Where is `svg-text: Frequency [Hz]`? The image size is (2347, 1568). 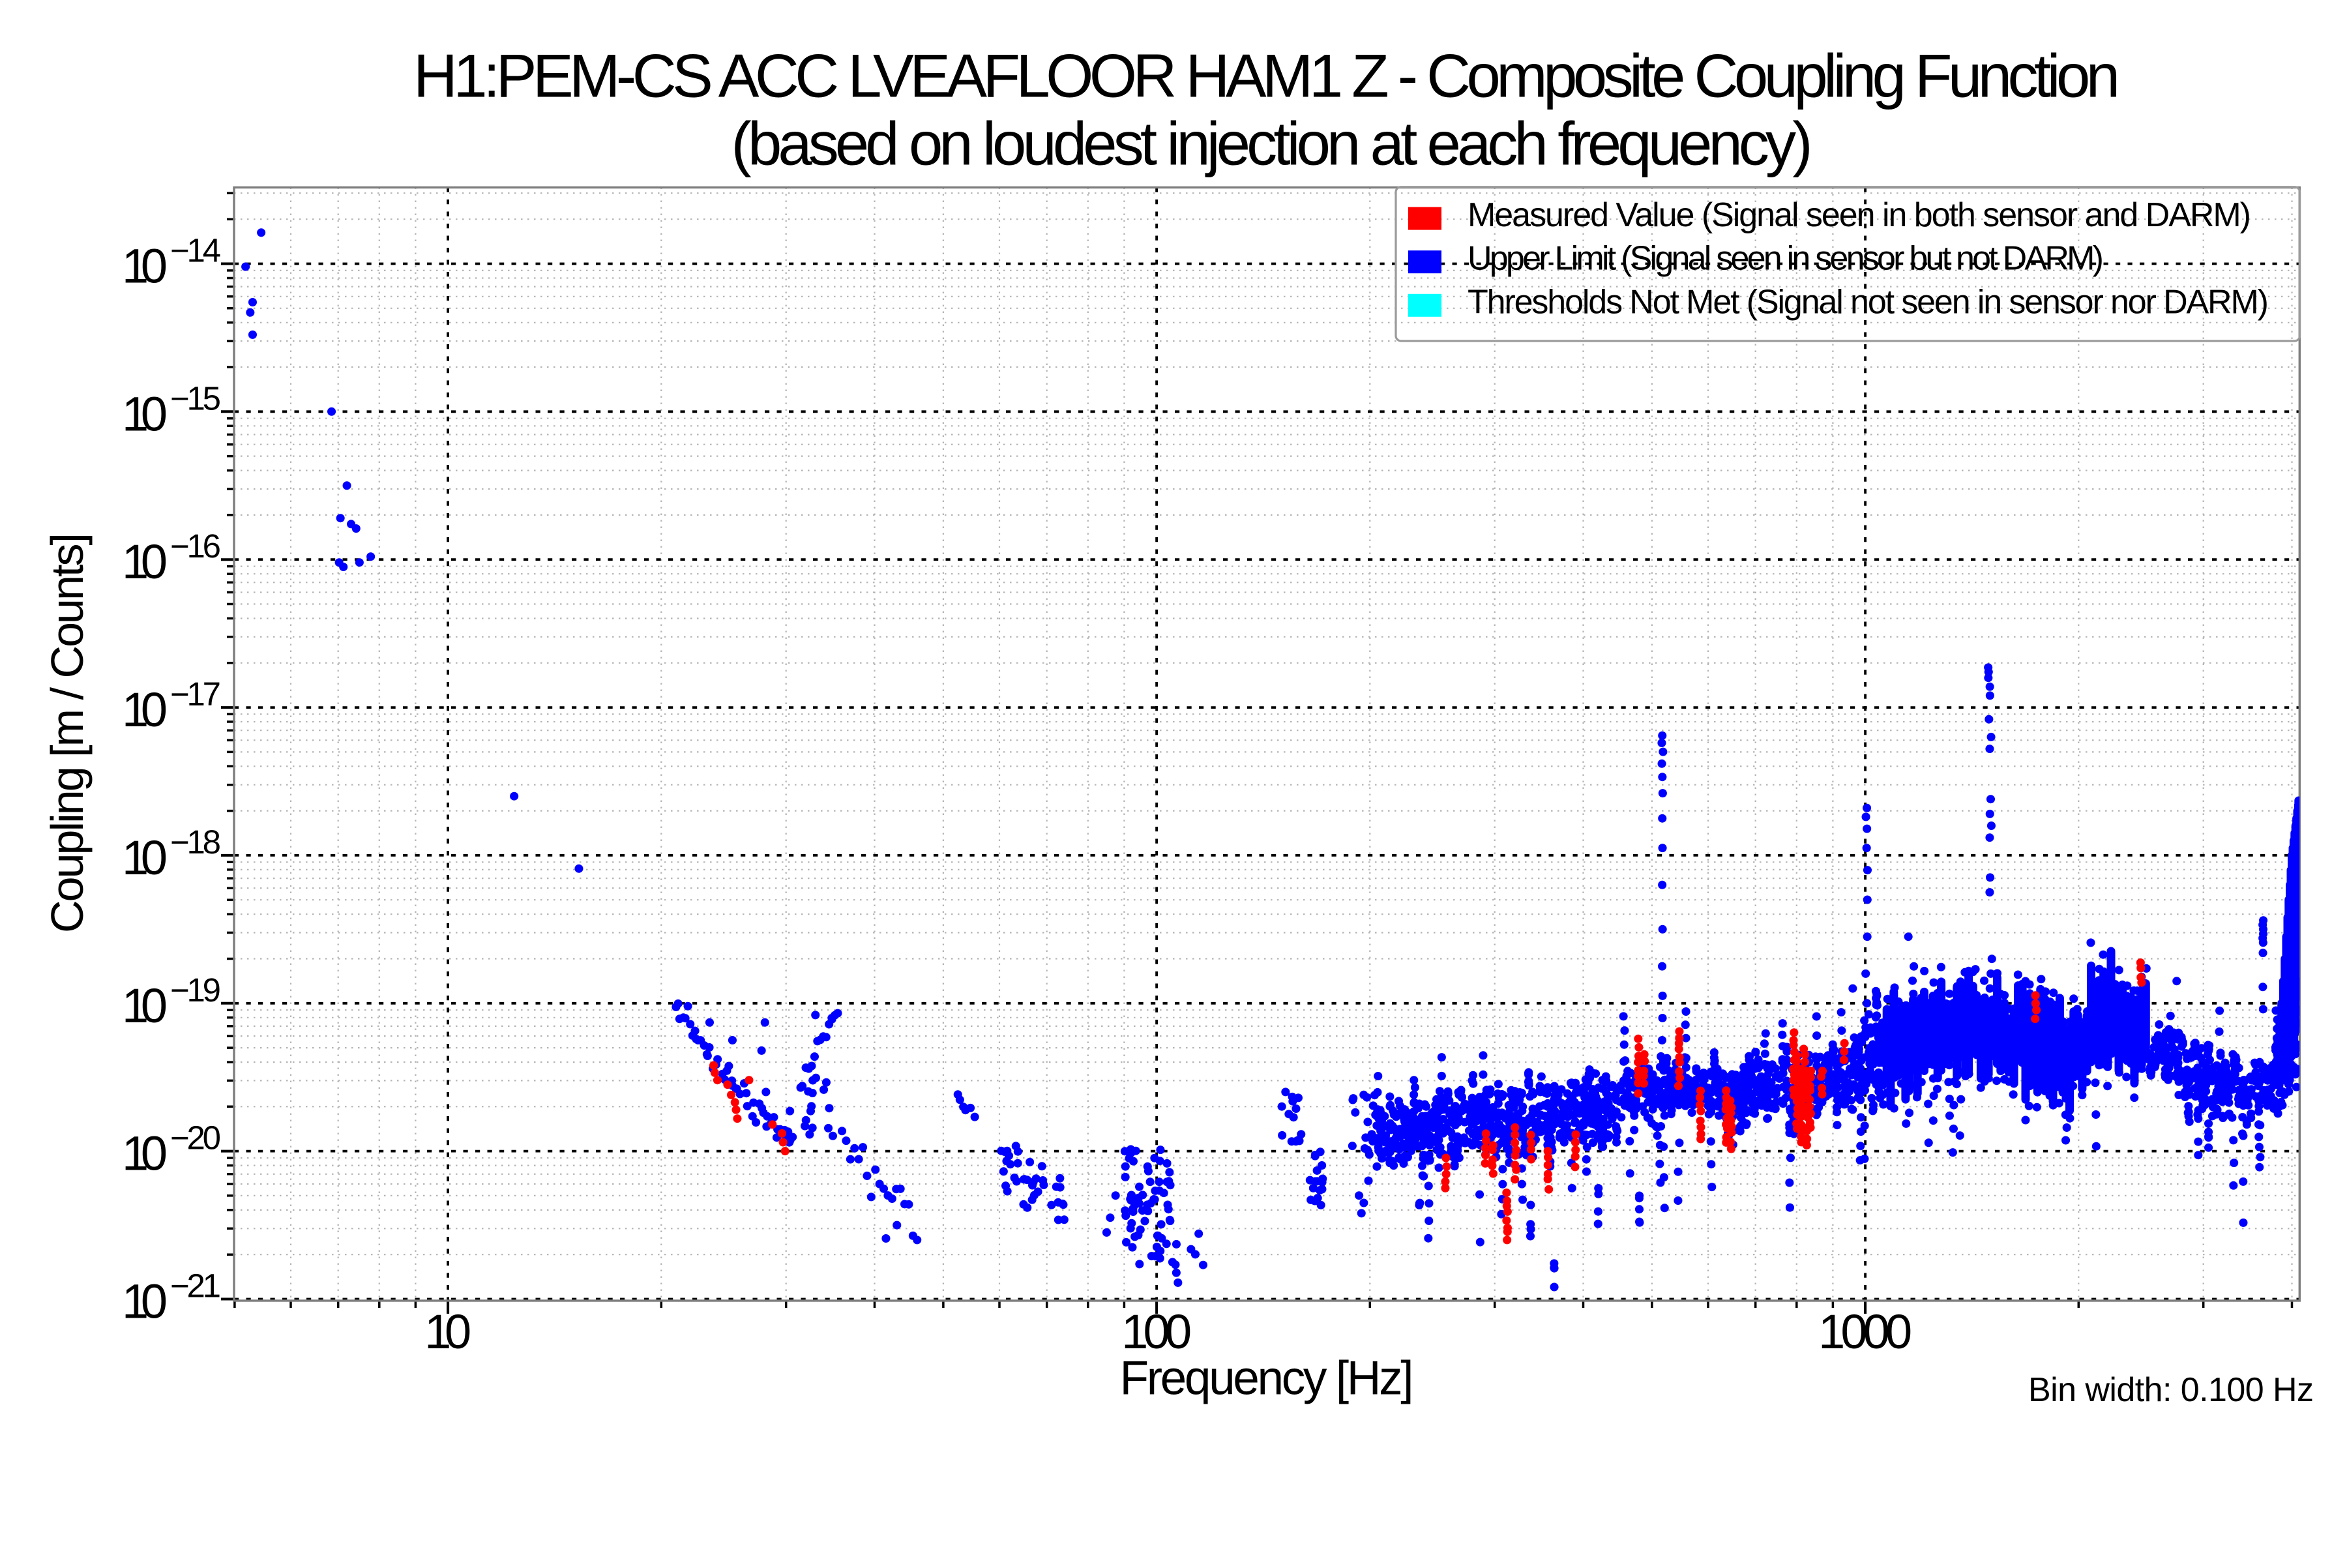
svg-text: Frequency [Hz] is located at coordinates (1267, 1378).